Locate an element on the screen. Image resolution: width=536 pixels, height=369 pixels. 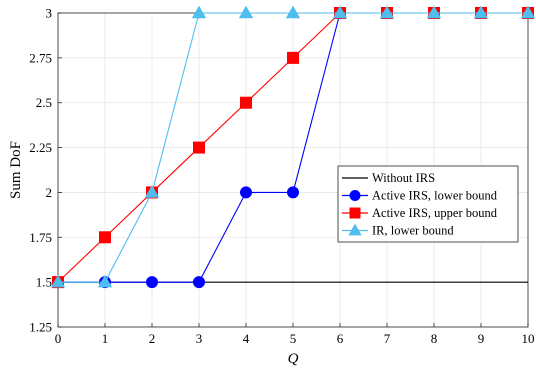
x-tick-label: 2 is located at coordinates (152, 338).